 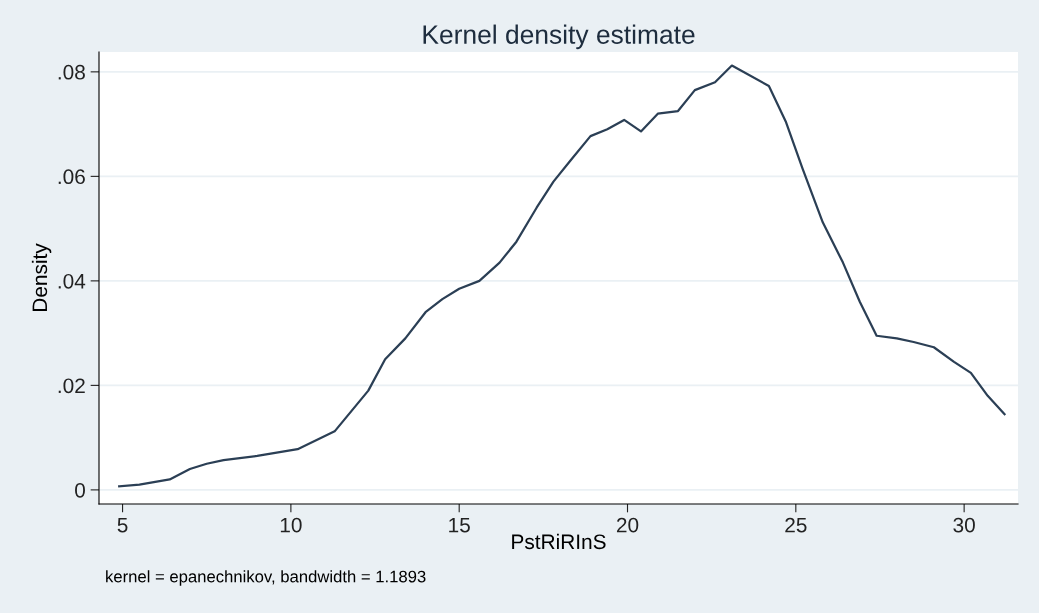 I want to click on y-tick-label: .08, so click(x=71, y=72).